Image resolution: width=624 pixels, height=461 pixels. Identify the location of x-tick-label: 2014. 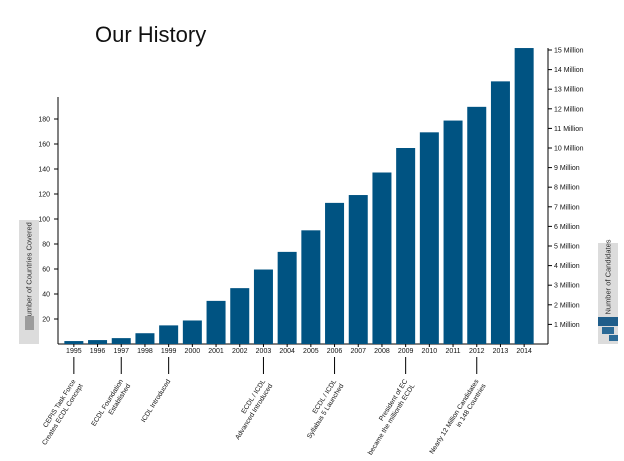
(524, 351).